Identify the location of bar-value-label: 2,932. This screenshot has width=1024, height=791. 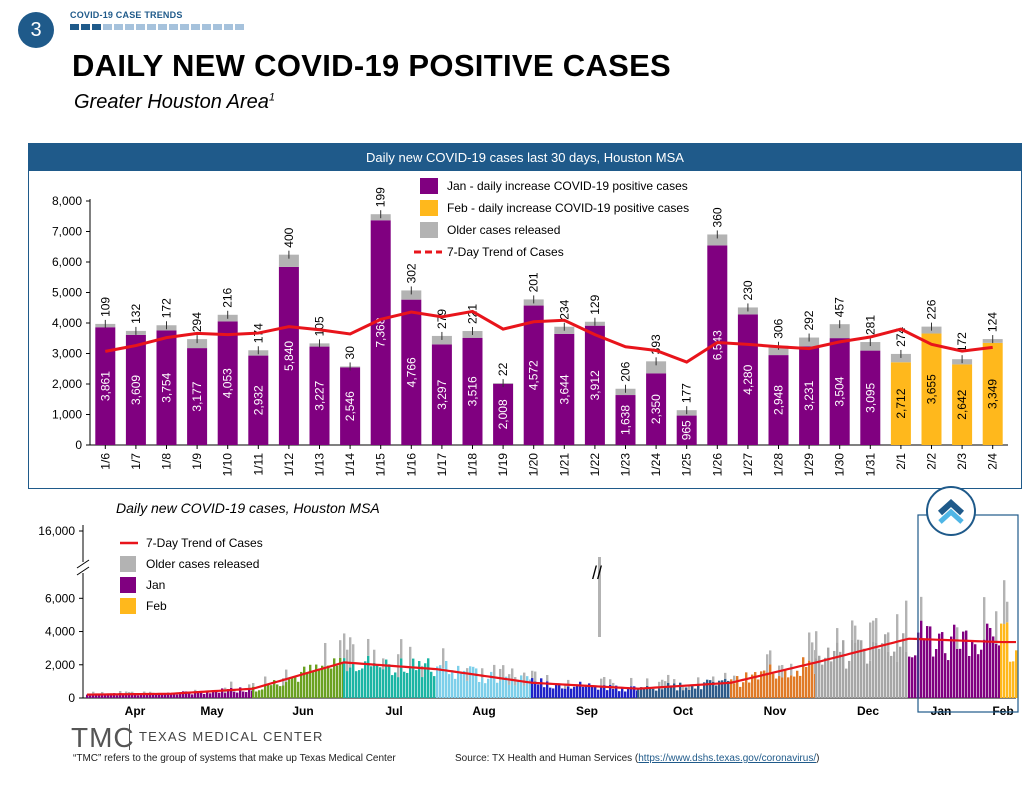
(258, 400).